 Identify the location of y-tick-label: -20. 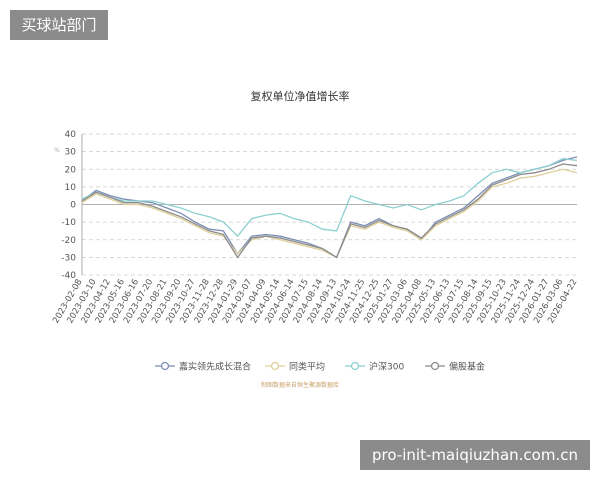
(68, 241).